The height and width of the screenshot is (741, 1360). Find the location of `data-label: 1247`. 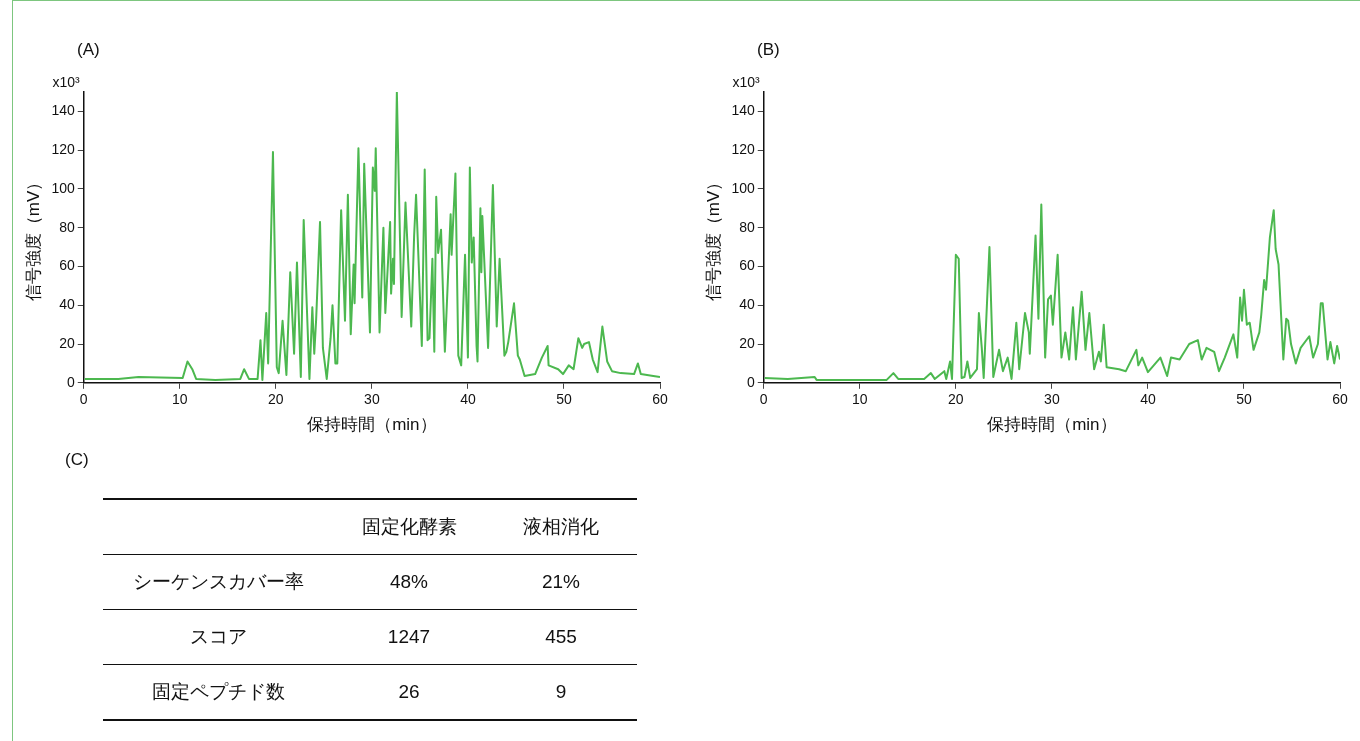

data-label: 1247 is located at coordinates (409, 637).